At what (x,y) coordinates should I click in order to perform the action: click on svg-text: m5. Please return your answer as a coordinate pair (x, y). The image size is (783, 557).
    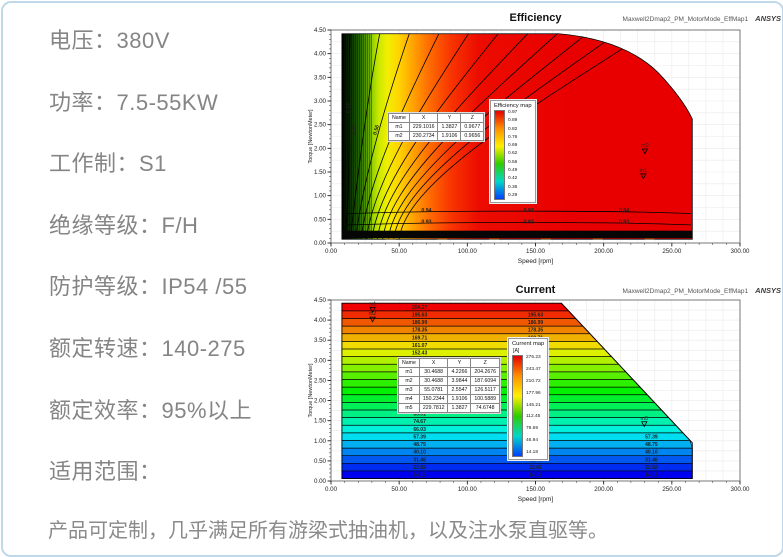
    Looking at the image, I should click on (644, 419).